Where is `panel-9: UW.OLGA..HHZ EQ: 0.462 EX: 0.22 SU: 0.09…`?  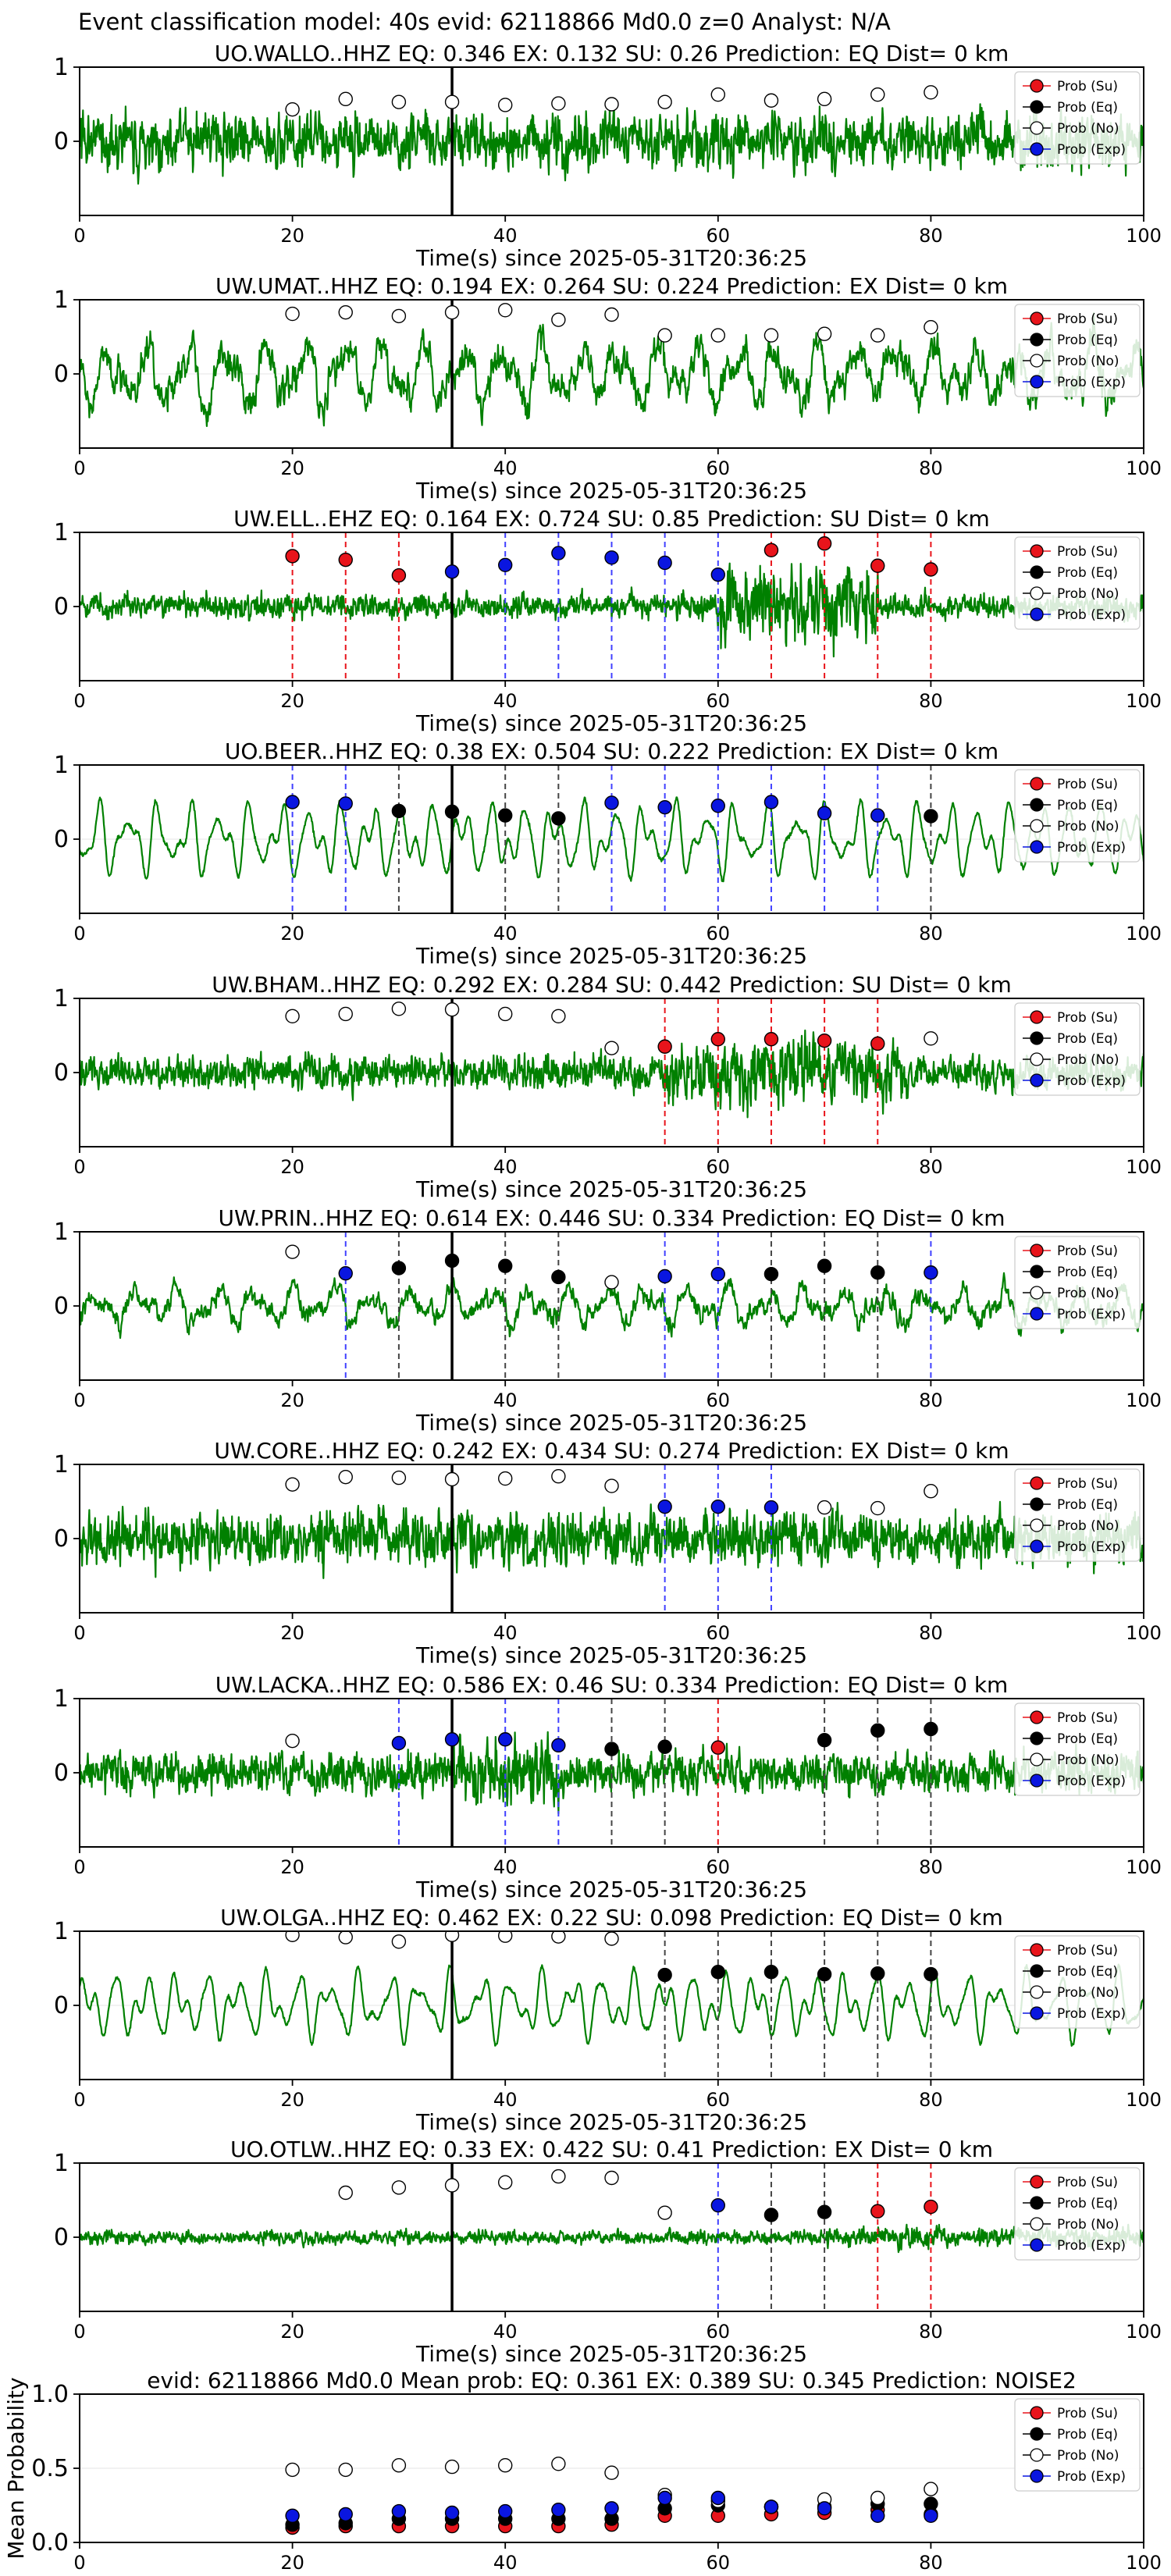 panel-9: UW.OLGA..HHZ EQ: 0.462 EX: 0.22 SU: 0.09… is located at coordinates (608, 2020).